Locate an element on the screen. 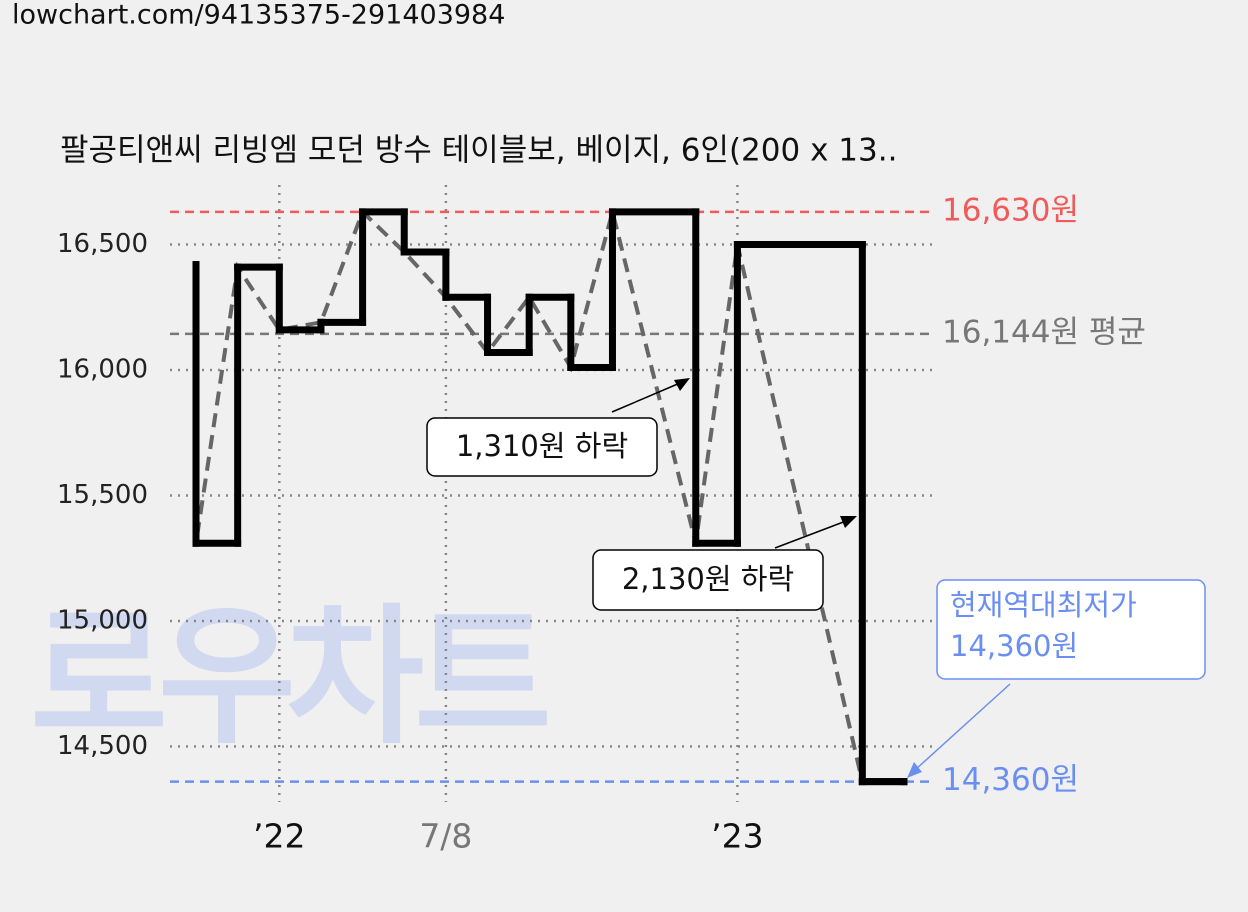  y-tick-label: 16,000 is located at coordinates (102, 370).